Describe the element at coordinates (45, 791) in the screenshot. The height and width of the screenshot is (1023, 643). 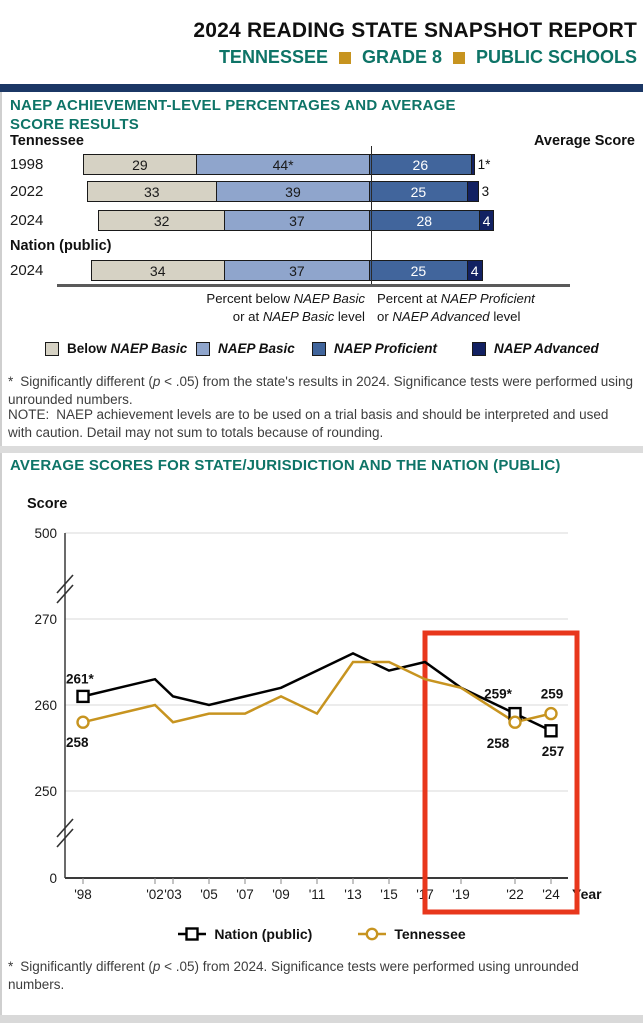
I see `y-tick-label-250: 250` at that location.